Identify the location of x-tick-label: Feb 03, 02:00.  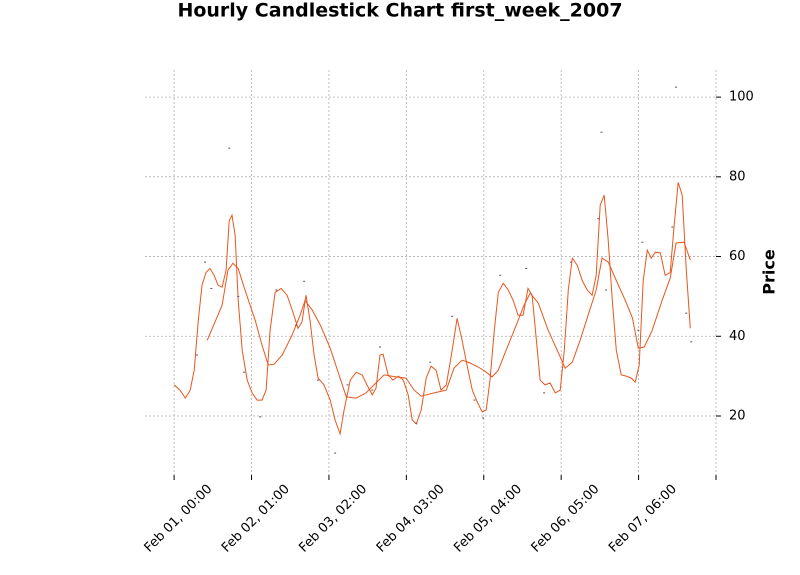
(333, 519).